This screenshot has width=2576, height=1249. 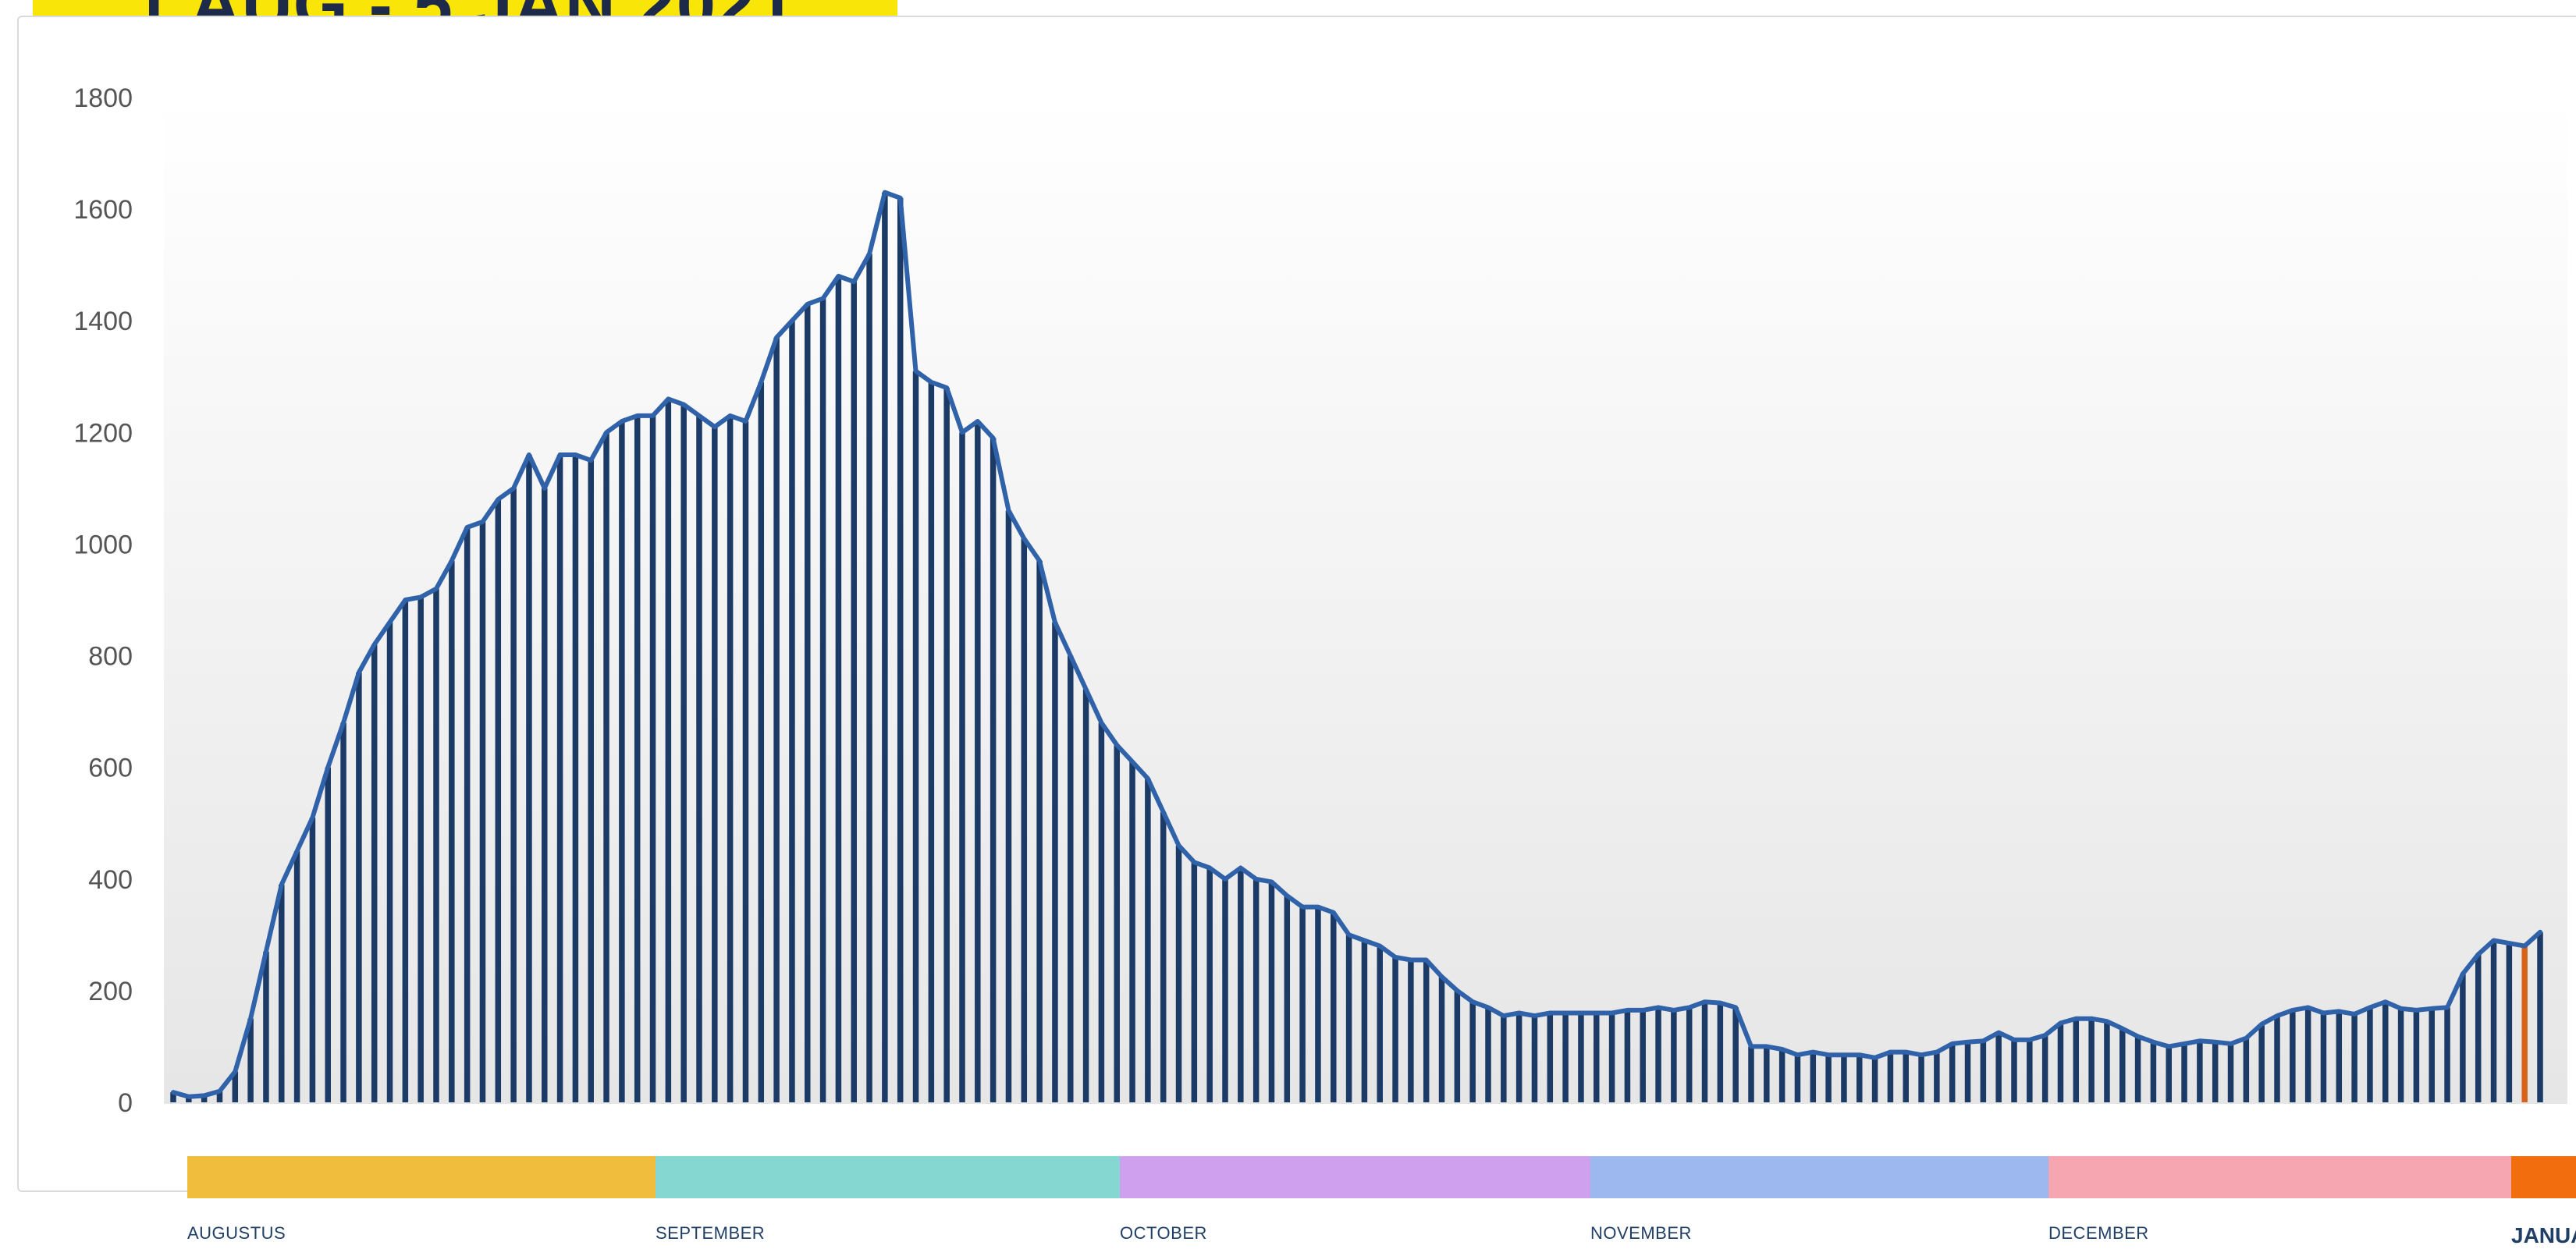 I want to click on month-band-strip, so click(x=1382, y=1177).